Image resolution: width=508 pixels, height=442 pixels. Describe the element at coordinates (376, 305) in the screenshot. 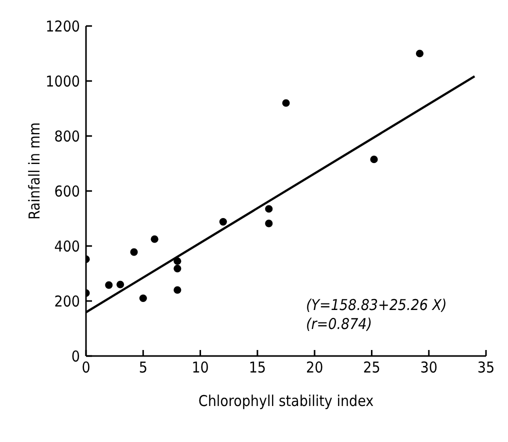

I see `annotation: (Y=158.83+25.26 X)` at that location.